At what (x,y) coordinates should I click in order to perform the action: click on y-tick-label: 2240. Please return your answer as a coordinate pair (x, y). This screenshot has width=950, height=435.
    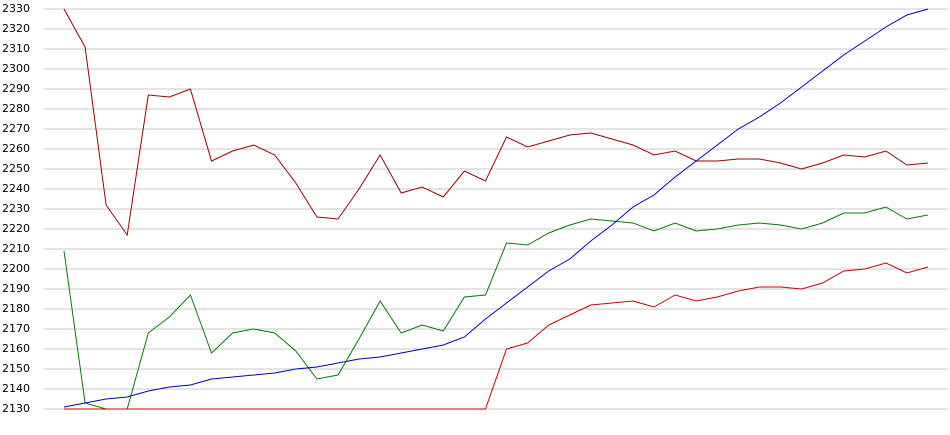
    Looking at the image, I should click on (16, 188).